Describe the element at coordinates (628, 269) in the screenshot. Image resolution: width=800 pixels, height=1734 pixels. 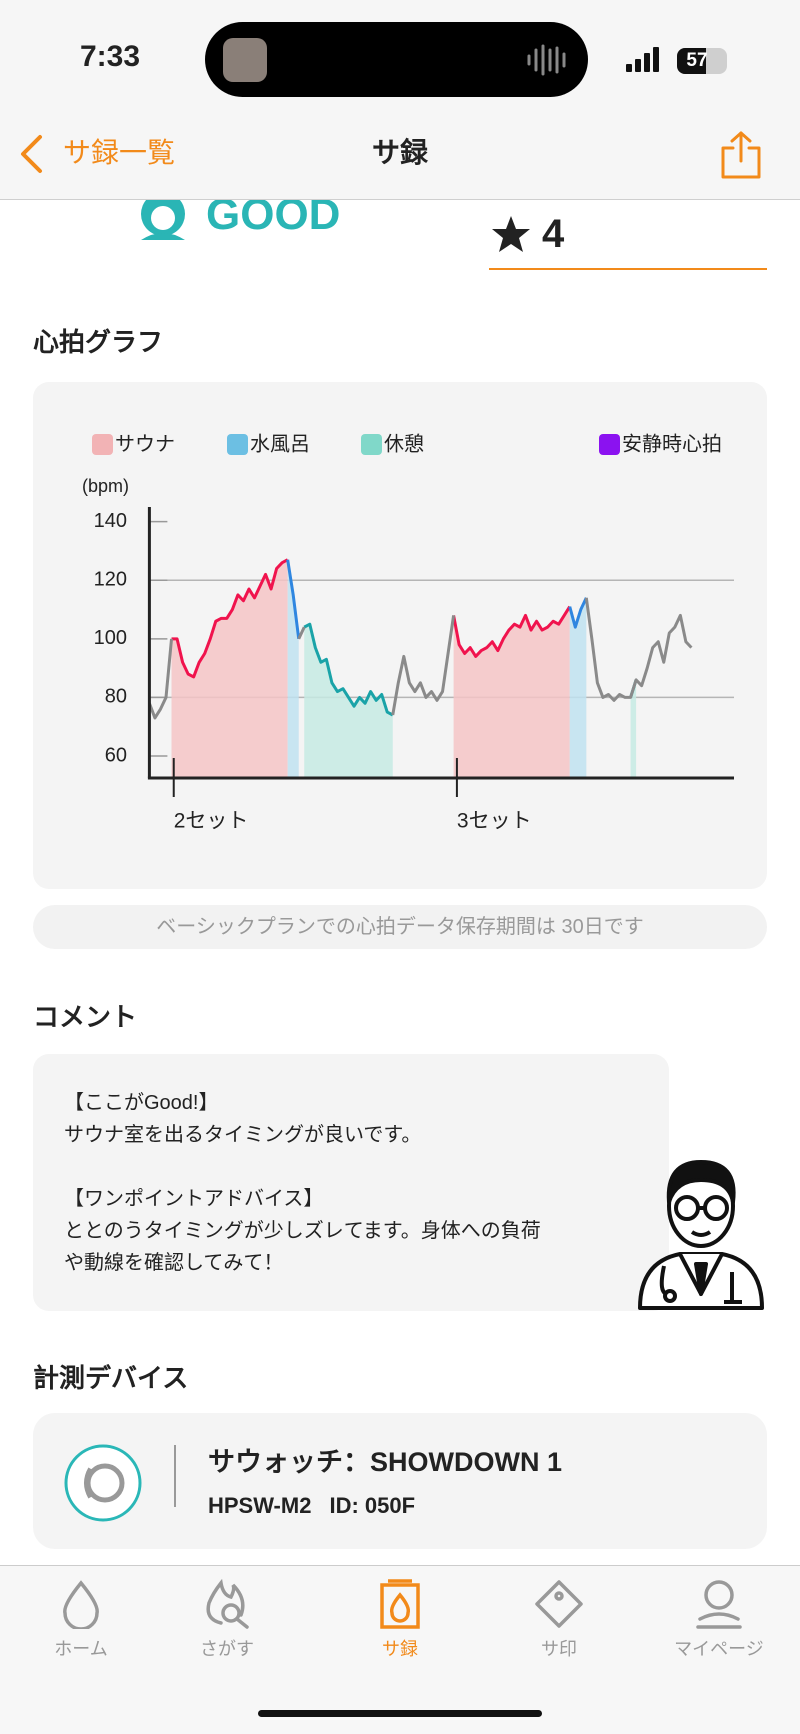
I see `rating-underline` at that location.